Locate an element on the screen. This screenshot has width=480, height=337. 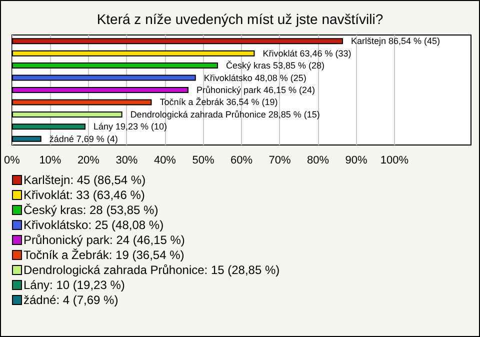
legend-label: Dendrologická zahrada Průhonice: 15 (28,85 %) is located at coordinates (152, 270).